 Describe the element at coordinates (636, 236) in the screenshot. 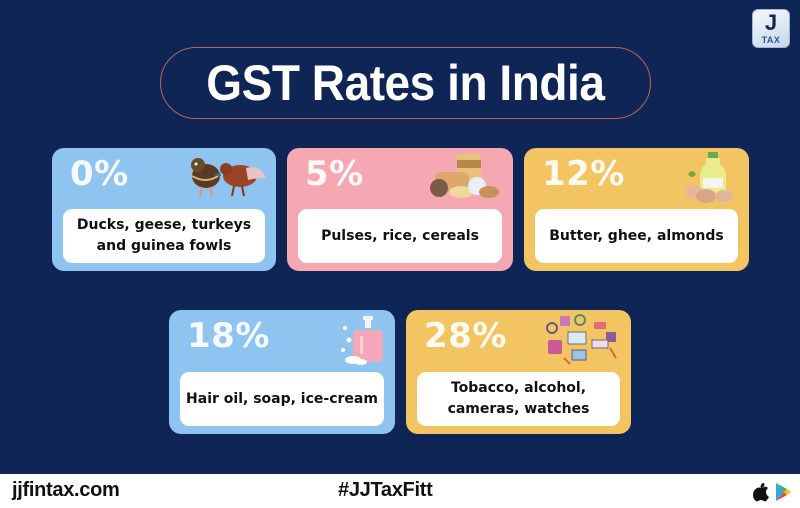

I see `rate-description: Butter, ghee, almonds` at that location.